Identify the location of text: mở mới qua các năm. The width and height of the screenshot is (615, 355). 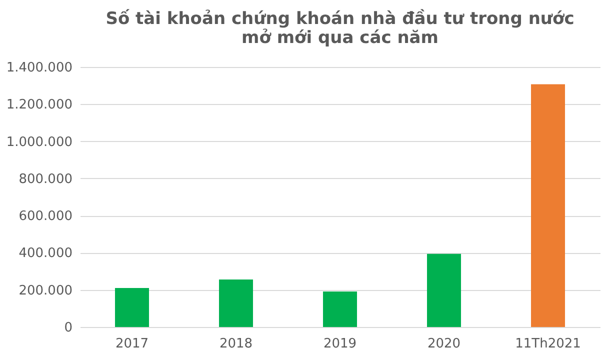
(340, 38).